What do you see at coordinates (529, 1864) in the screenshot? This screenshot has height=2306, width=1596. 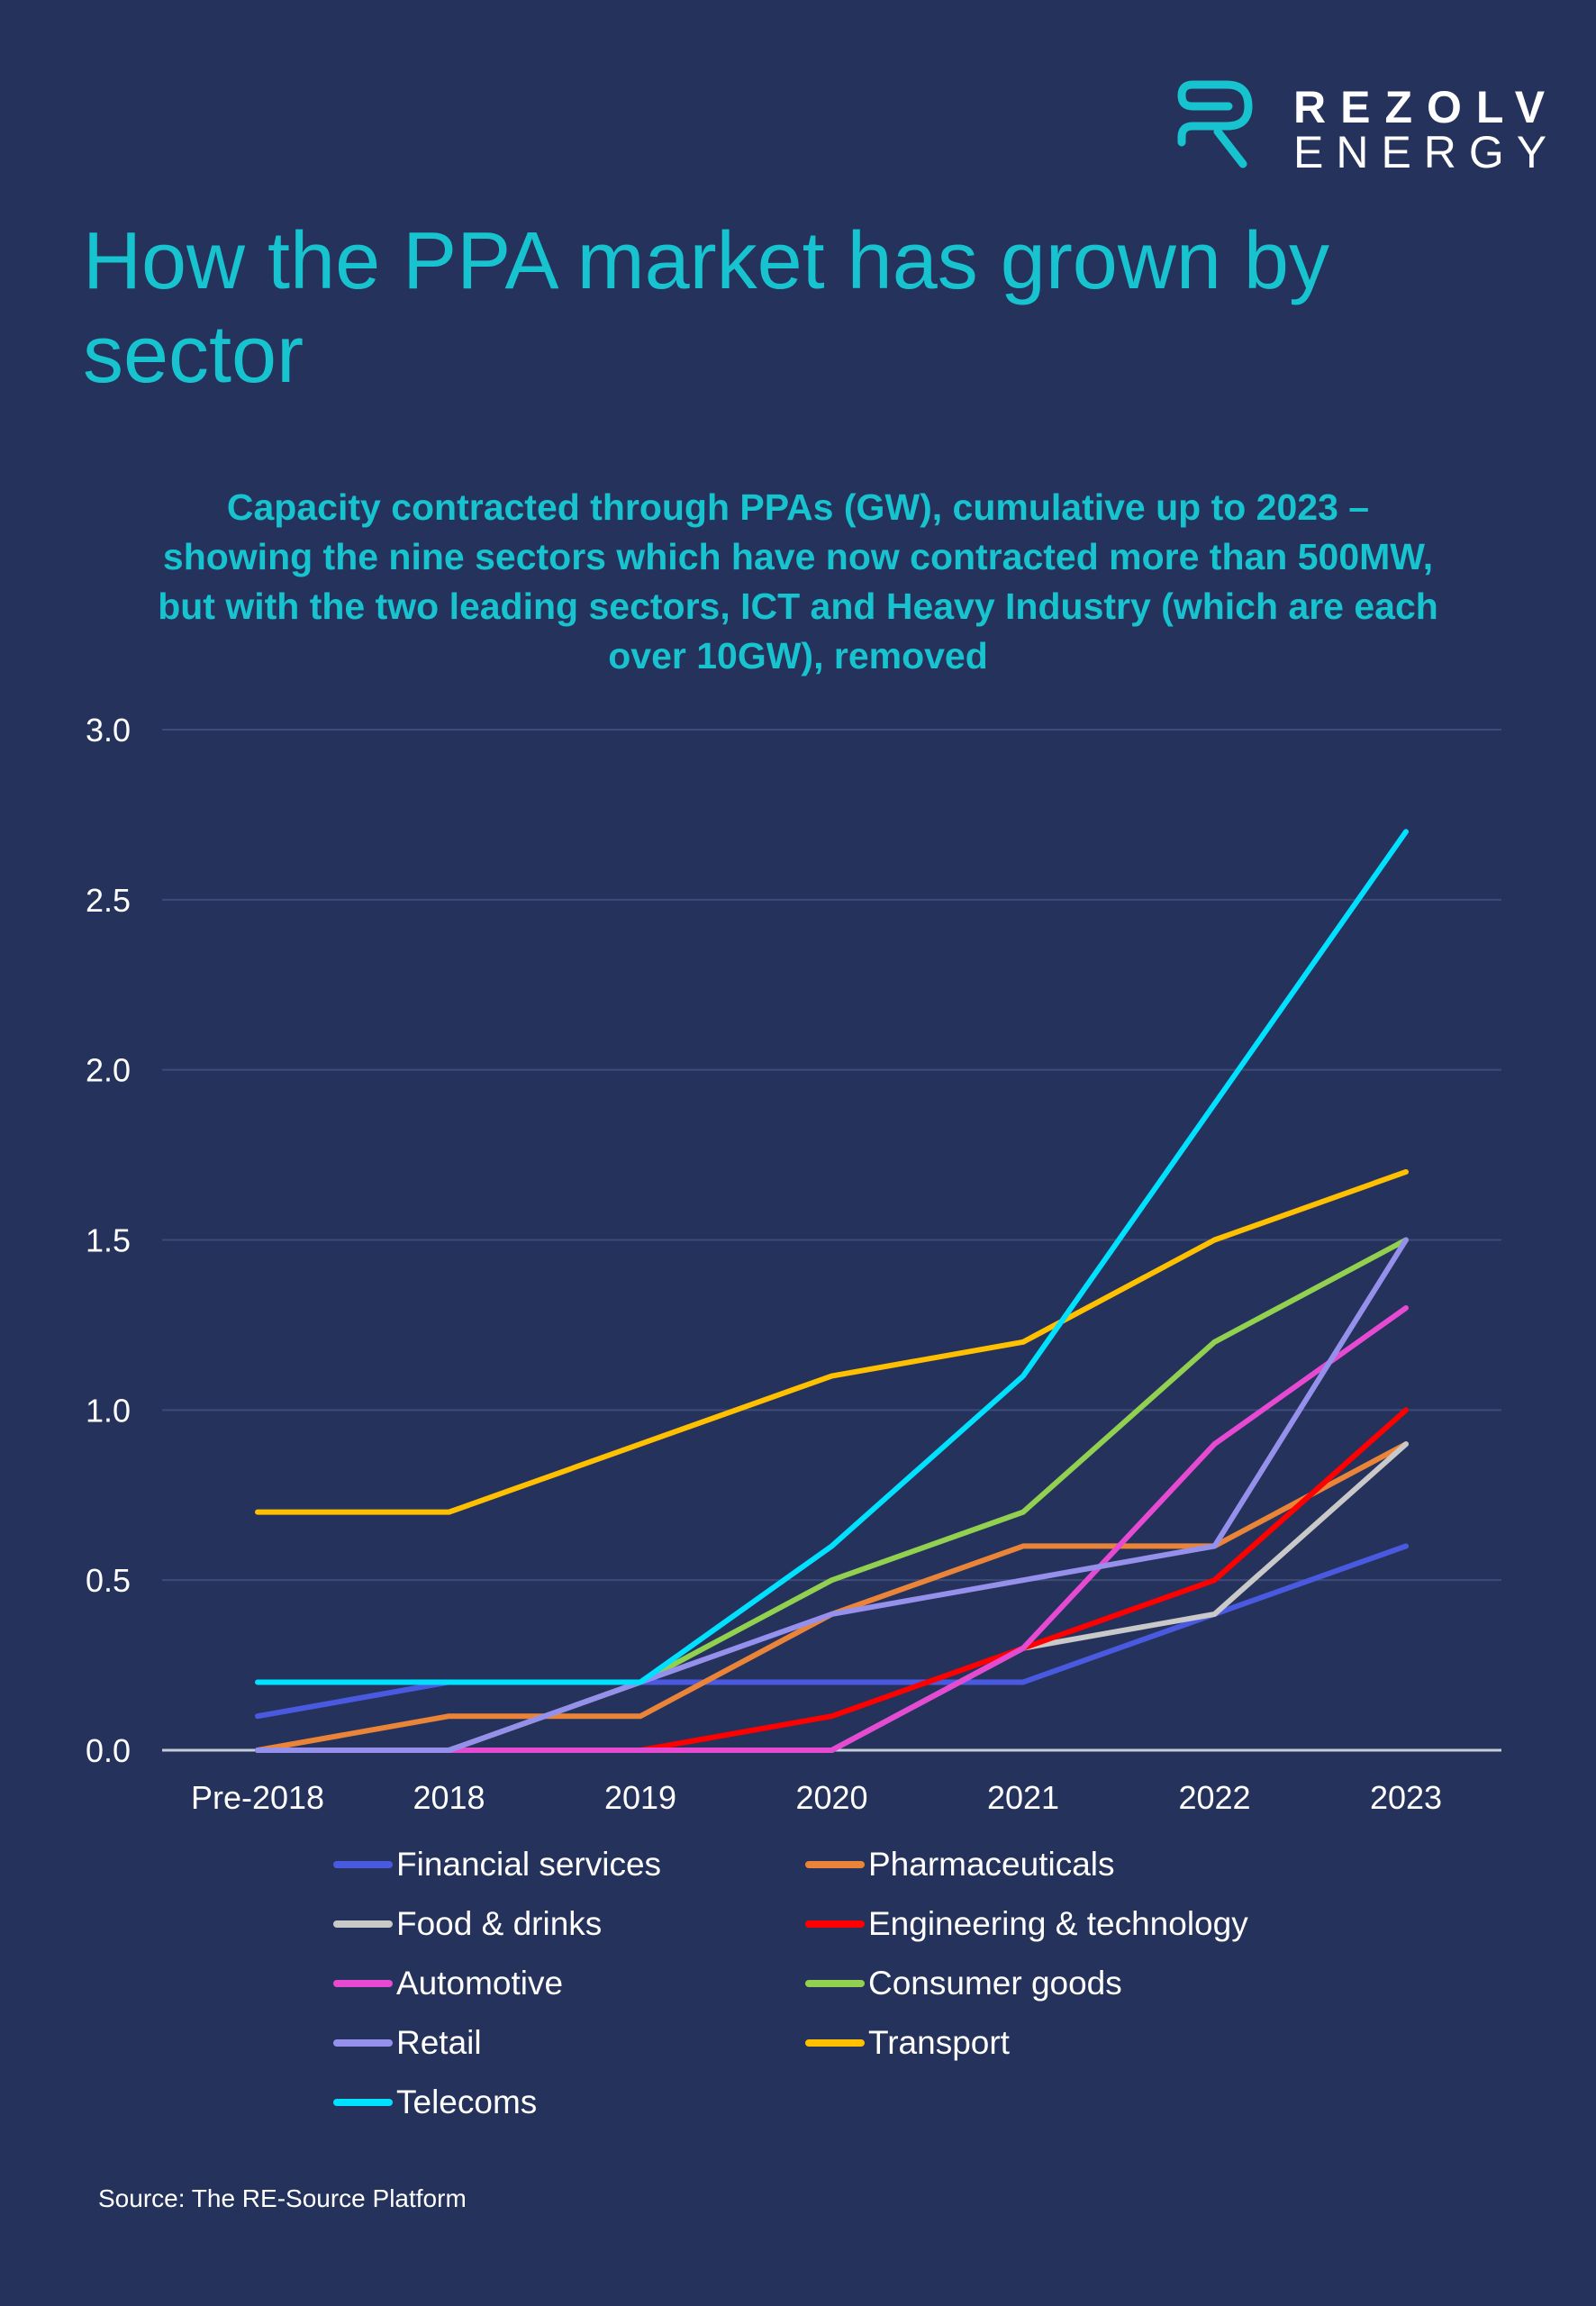 I see `legend-label: Financial services` at bounding box center [529, 1864].